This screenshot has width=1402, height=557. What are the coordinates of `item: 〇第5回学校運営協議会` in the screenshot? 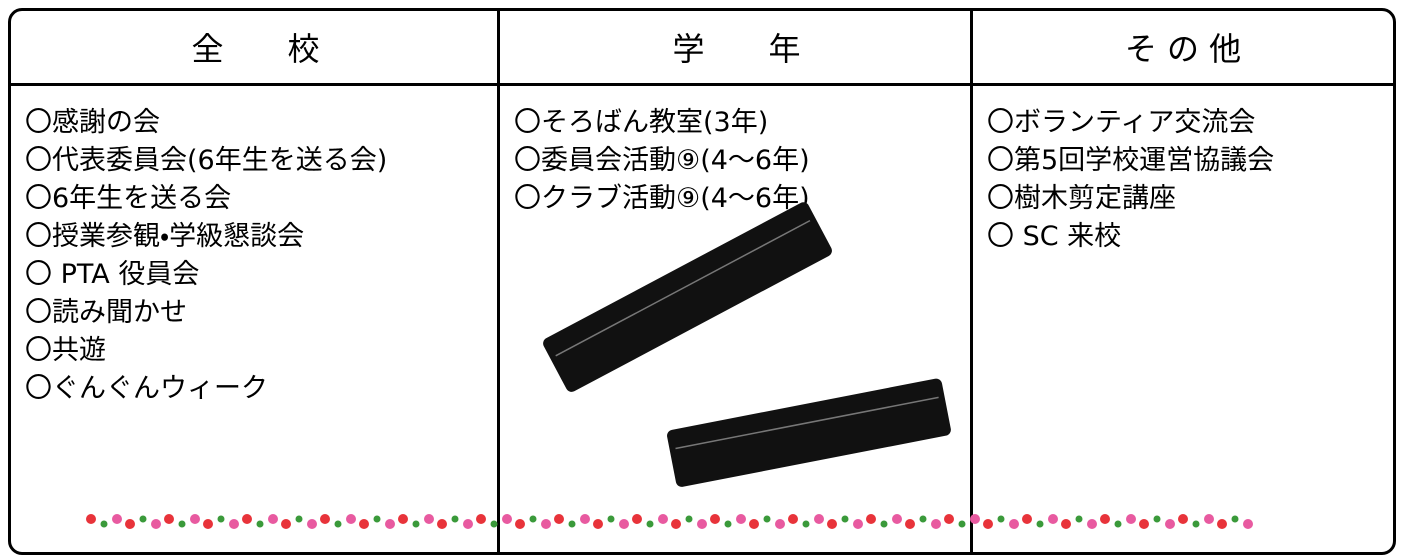 It's located at (1131, 160).